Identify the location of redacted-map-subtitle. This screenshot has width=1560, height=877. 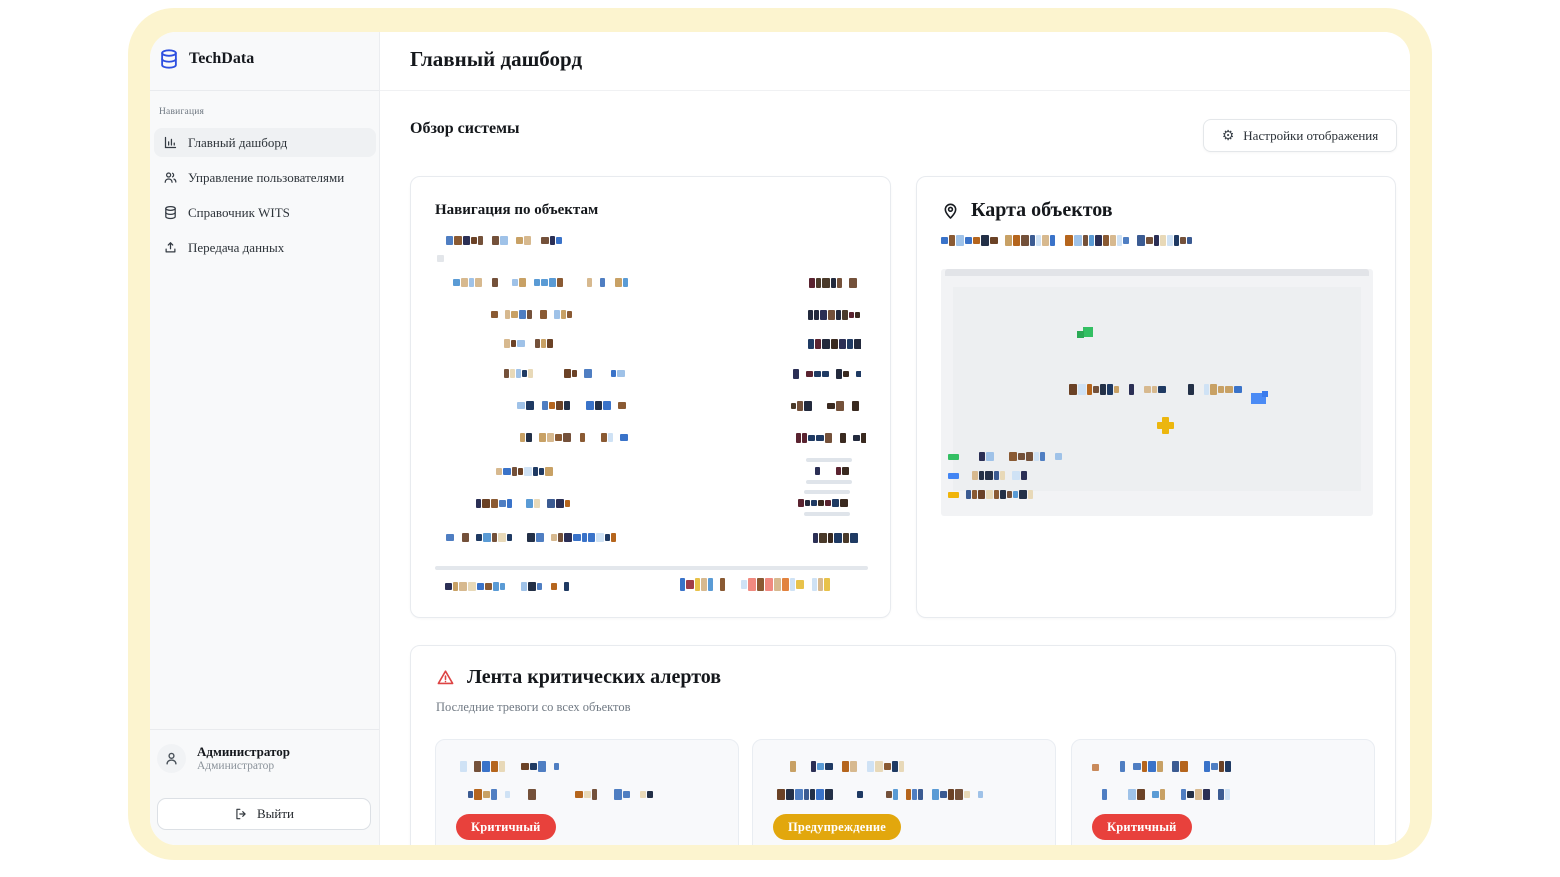
(1069, 240).